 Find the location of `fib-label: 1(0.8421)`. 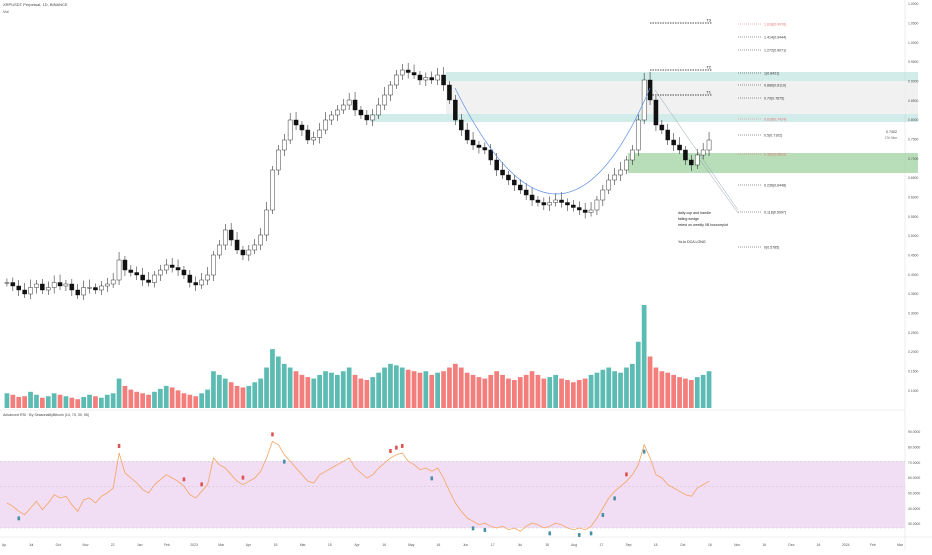

fib-label: 1(0.8421) is located at coordinates (771, 73).